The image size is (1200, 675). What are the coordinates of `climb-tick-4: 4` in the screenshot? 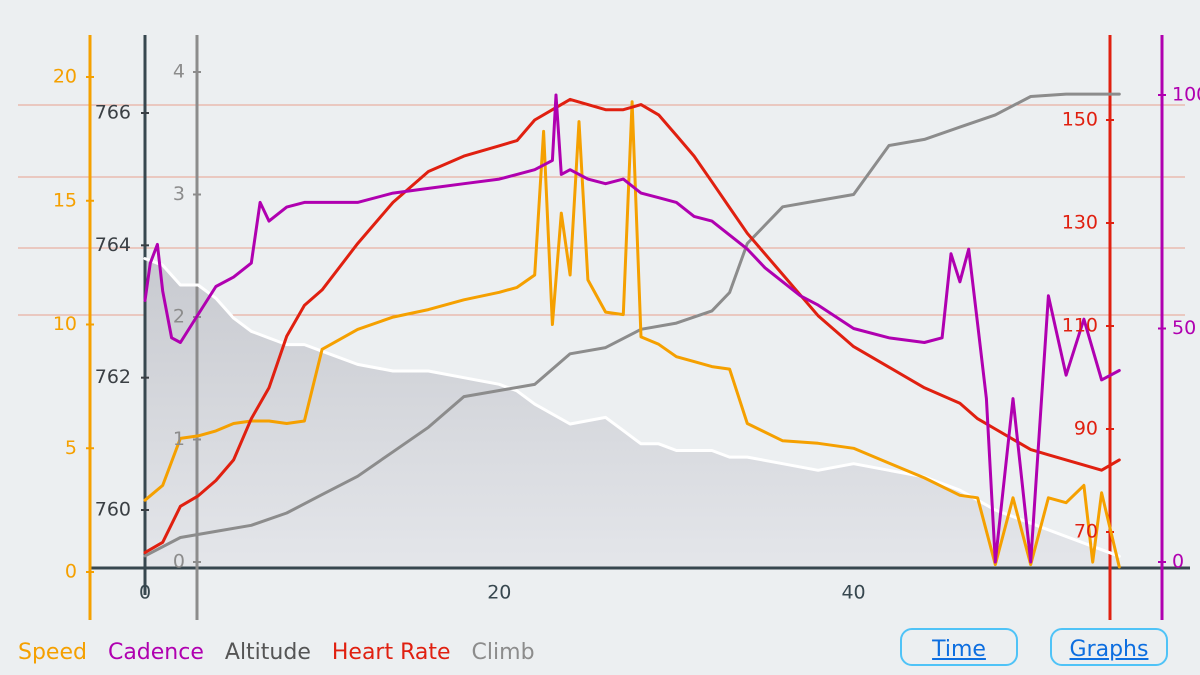 It's located at (179, 72).